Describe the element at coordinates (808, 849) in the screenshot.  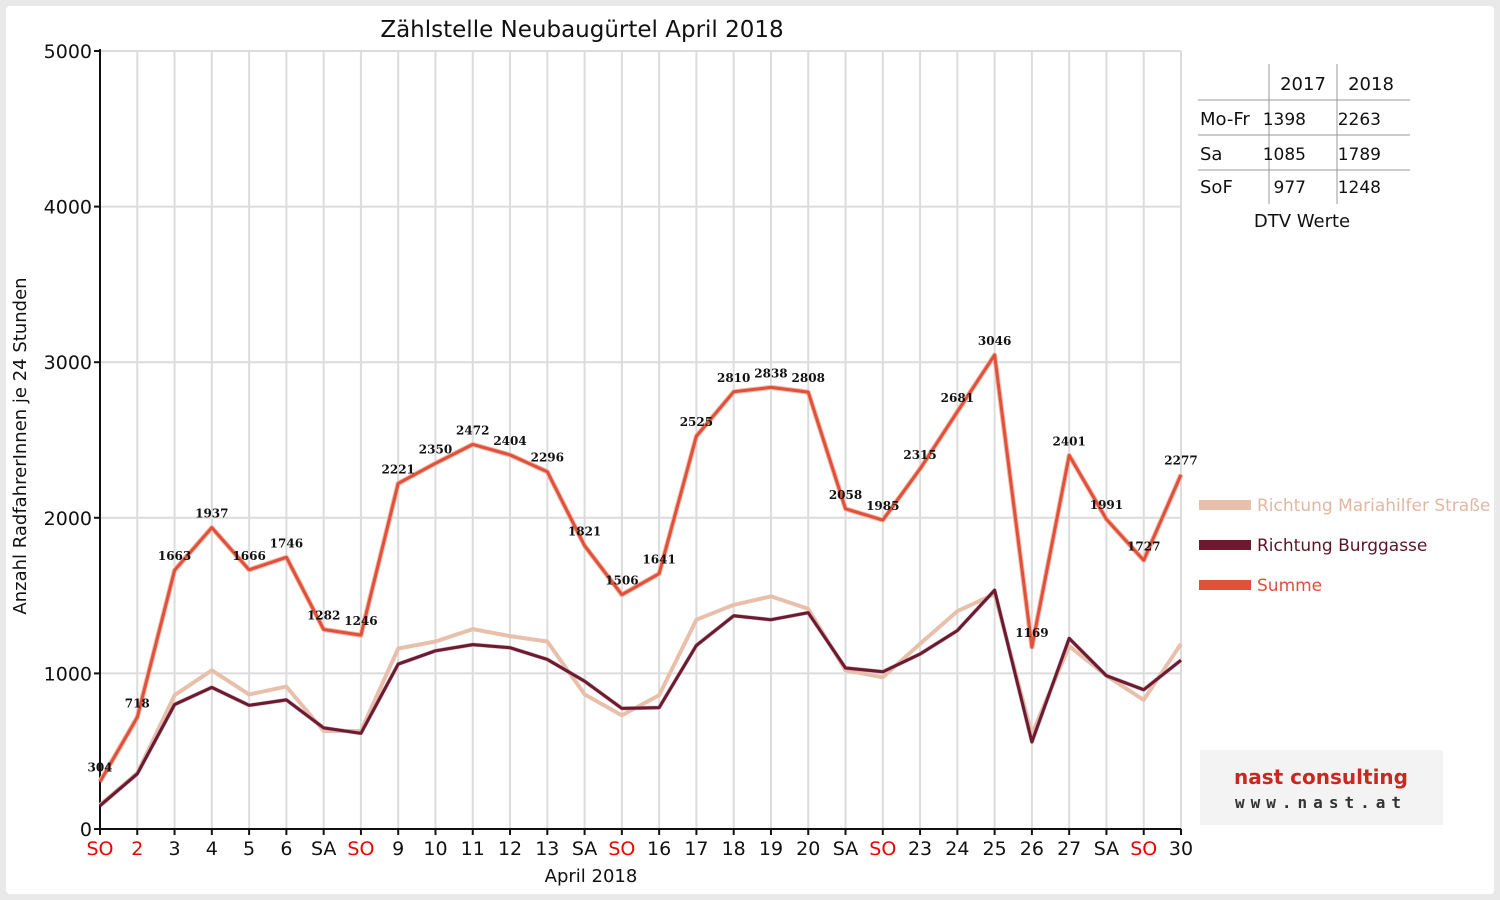
I see `x-tick-label: 20` at that location.